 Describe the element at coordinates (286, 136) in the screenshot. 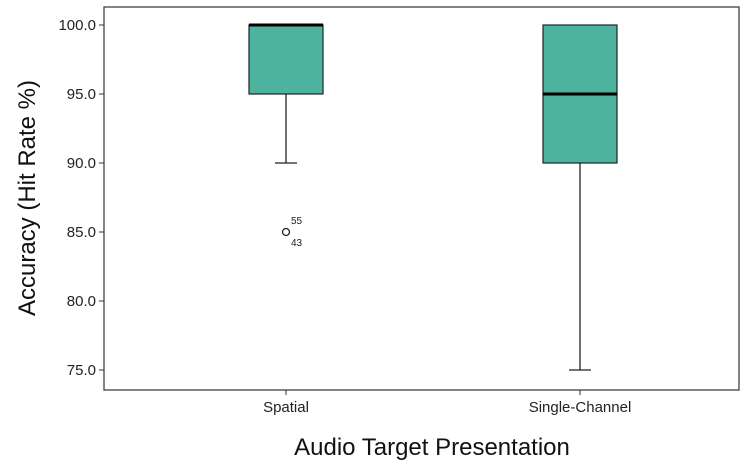

I see `box-spatial: 55 43` at that location.